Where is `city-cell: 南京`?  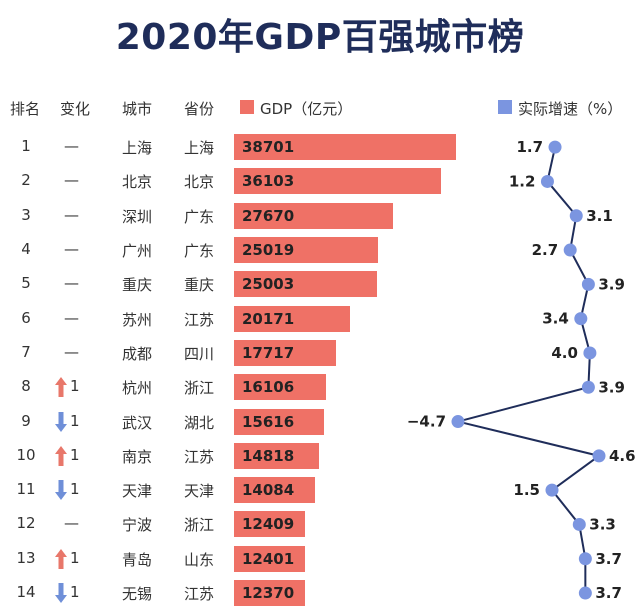
city-cell: 南京 is located at coordinates (137, 456).